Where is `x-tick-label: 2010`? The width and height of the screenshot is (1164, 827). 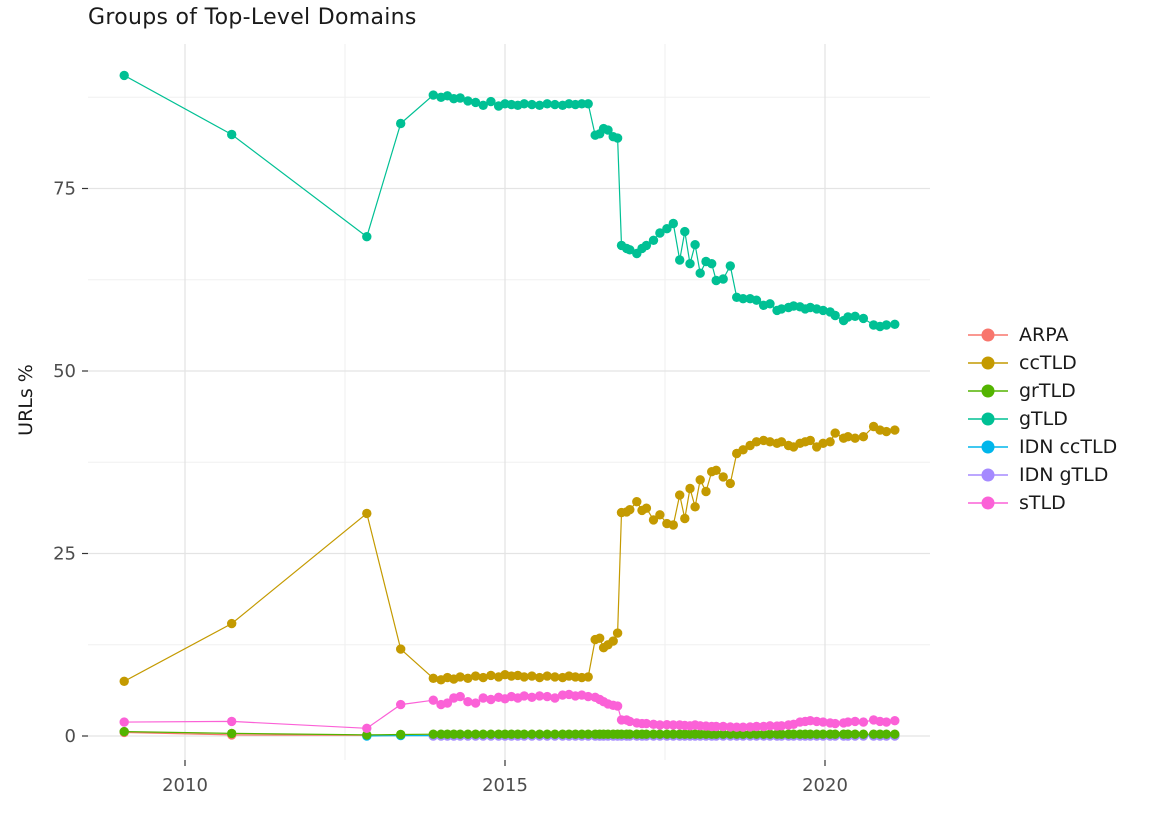 x-tick-label: 2010 is located at coordinates (185, 785).